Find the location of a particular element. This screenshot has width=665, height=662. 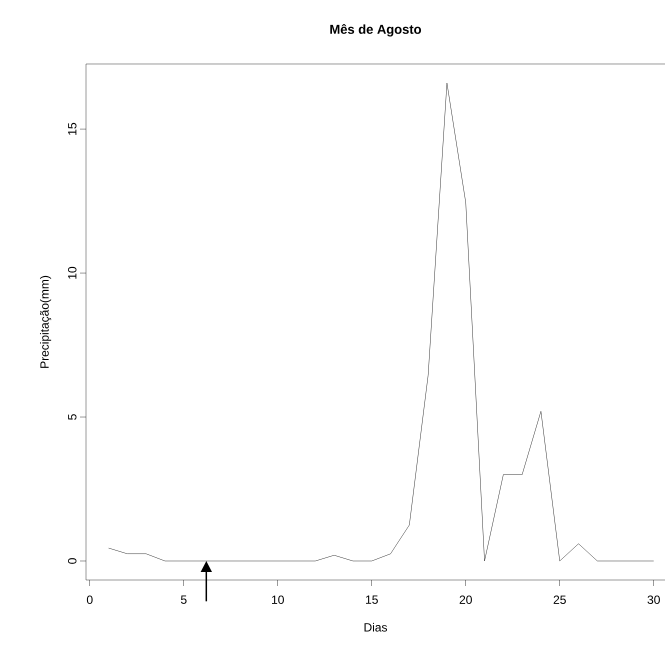

x-tick-label: 0 is located at coordinates (89, 600).